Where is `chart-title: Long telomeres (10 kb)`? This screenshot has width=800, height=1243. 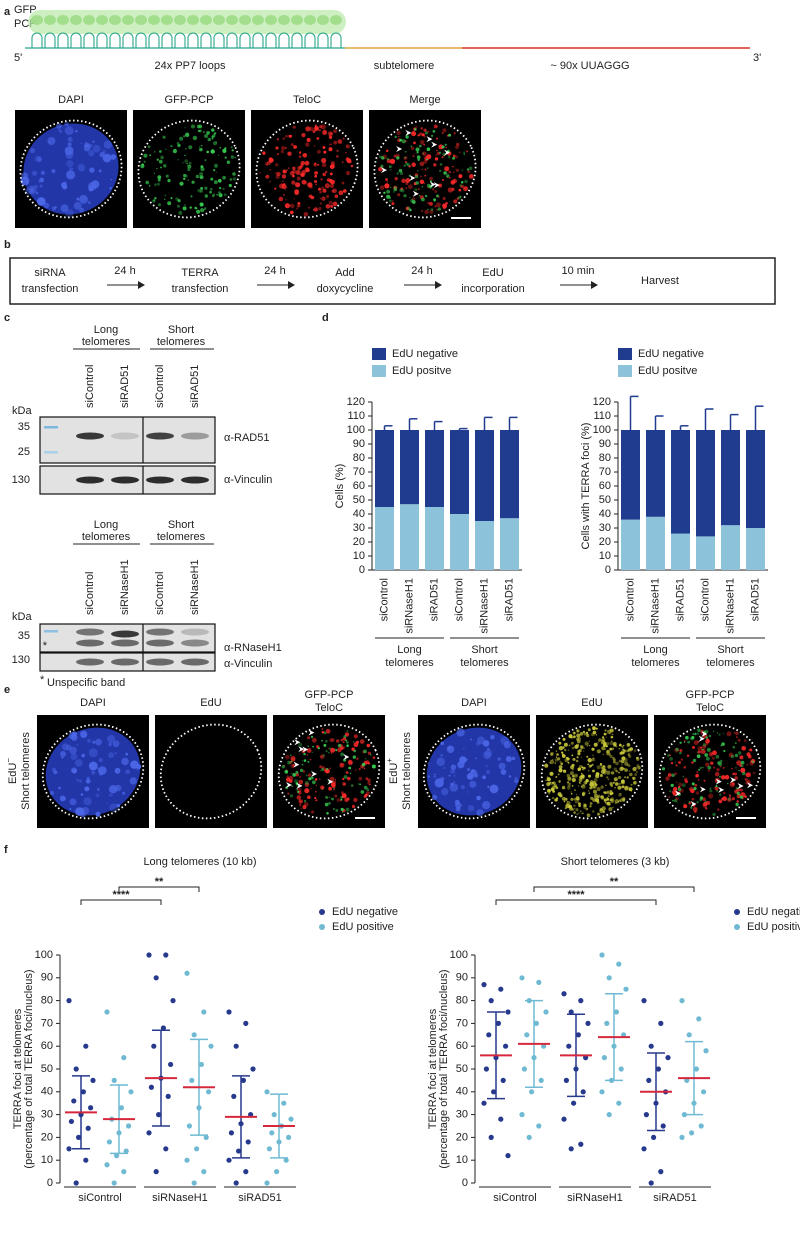 chart-title: Long telomeres (10 kb) is located at coordinates (199, 862).